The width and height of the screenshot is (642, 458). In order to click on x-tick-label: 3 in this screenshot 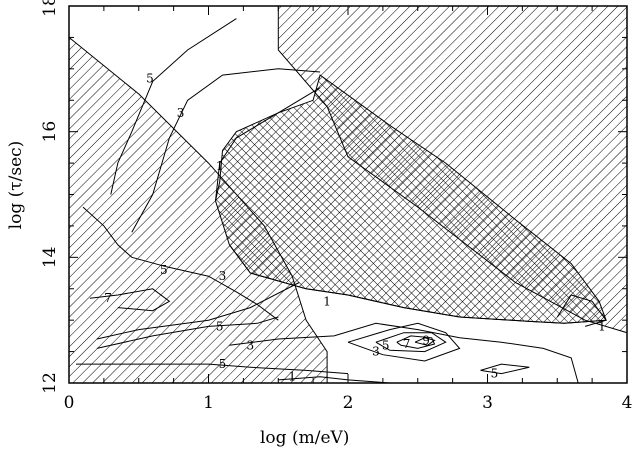, I will do `click(487, 403)`.